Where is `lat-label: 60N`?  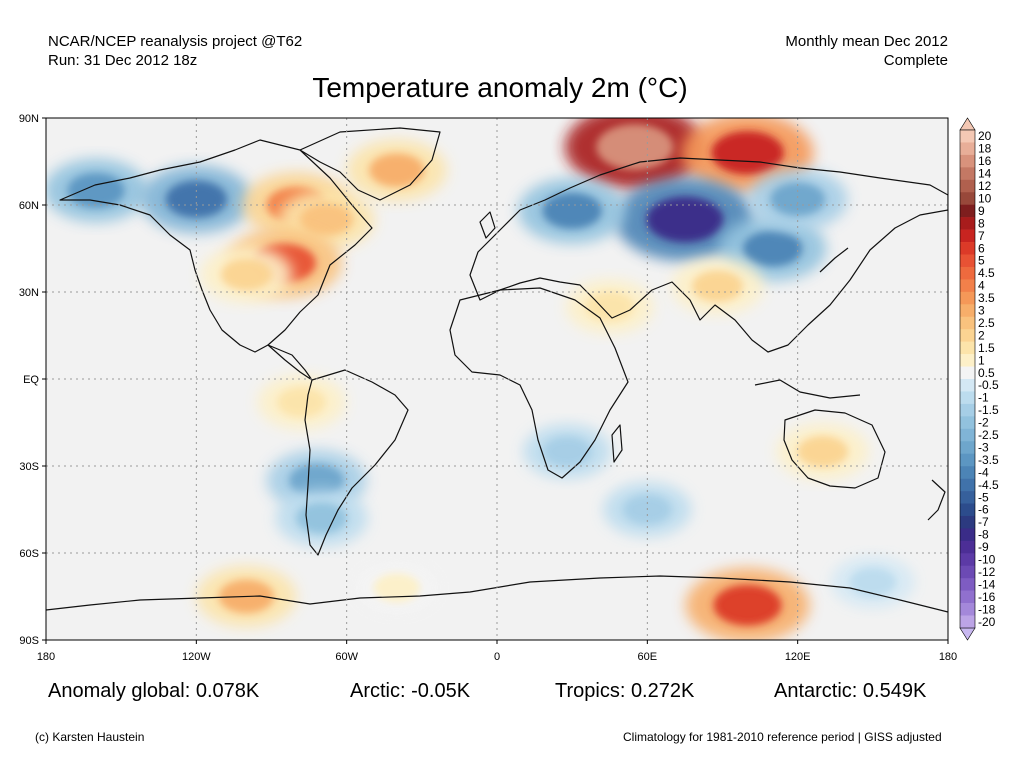 lat-label: 60N is located at coordinates (29, 206).